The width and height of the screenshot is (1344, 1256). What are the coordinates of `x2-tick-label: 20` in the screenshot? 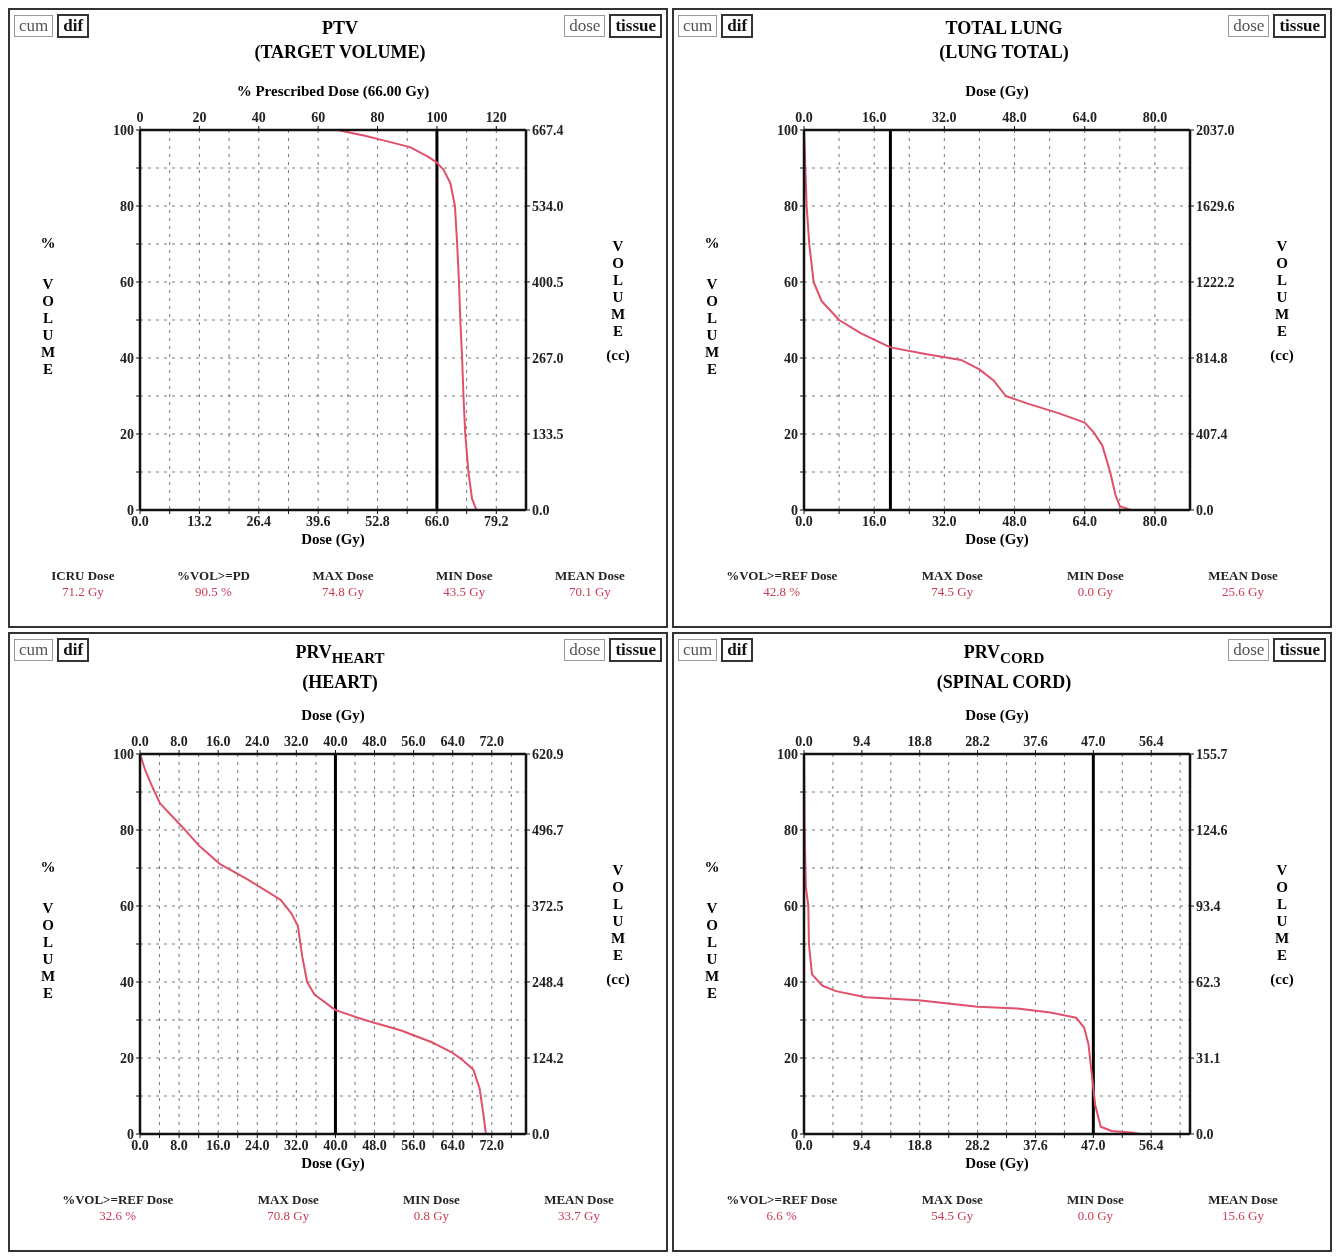 It's located at (199, 117).